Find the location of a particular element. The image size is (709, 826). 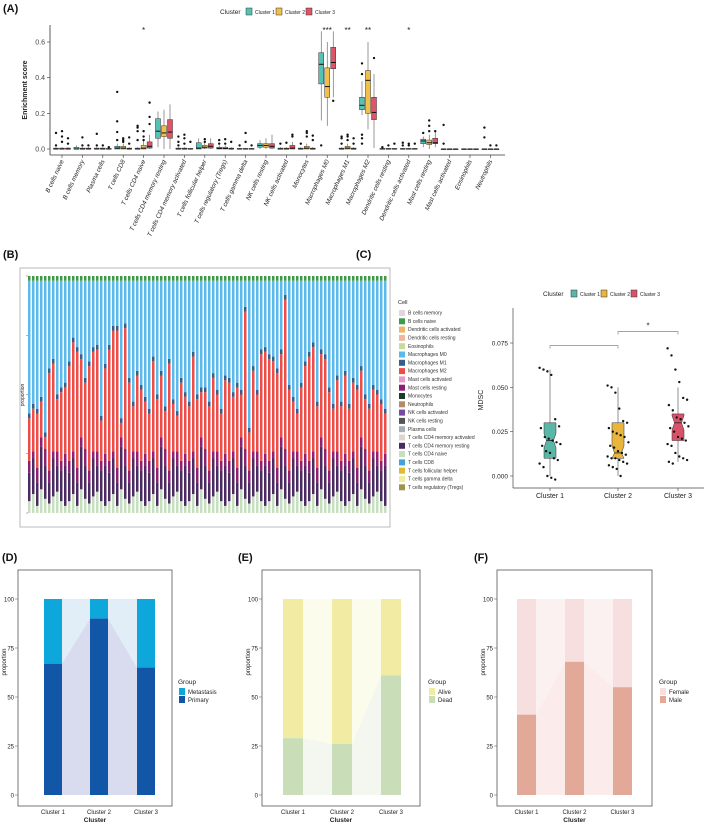

category-label: Plasma cells is located at coordinates (96, 176).